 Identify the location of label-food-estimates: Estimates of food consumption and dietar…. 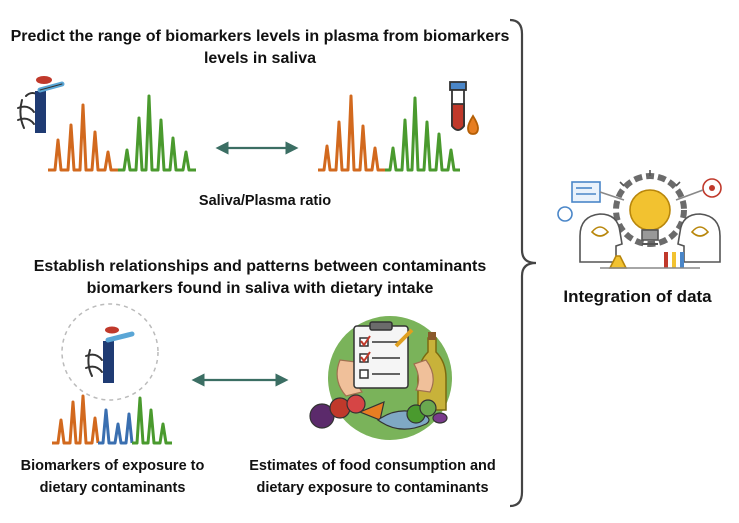
(372, 477).